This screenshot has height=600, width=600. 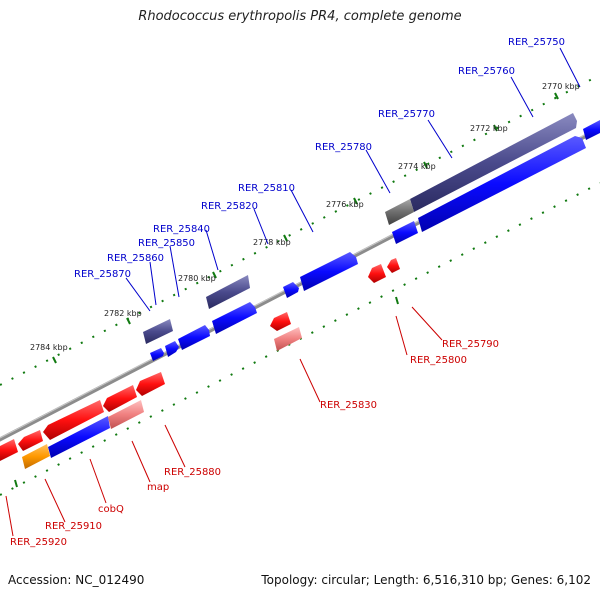 I want to click on gene-label: RER_25830, so click(x=348, y=405).